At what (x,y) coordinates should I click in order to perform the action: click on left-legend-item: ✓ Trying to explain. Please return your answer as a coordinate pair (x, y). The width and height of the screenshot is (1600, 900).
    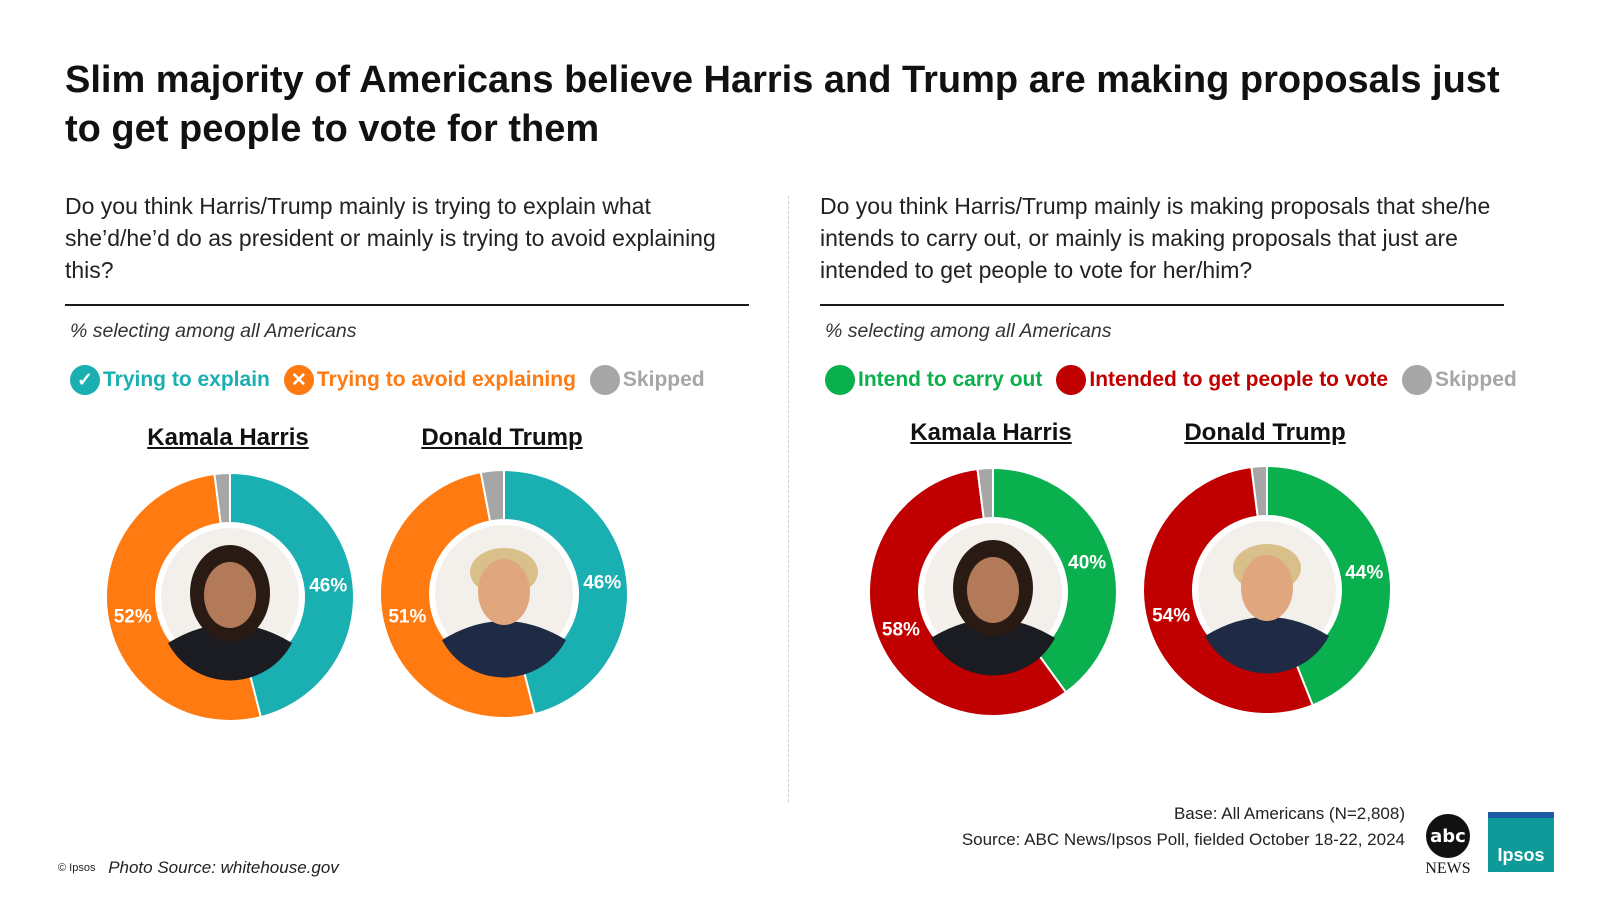
    Looking at the image, I should click on (170, 380).